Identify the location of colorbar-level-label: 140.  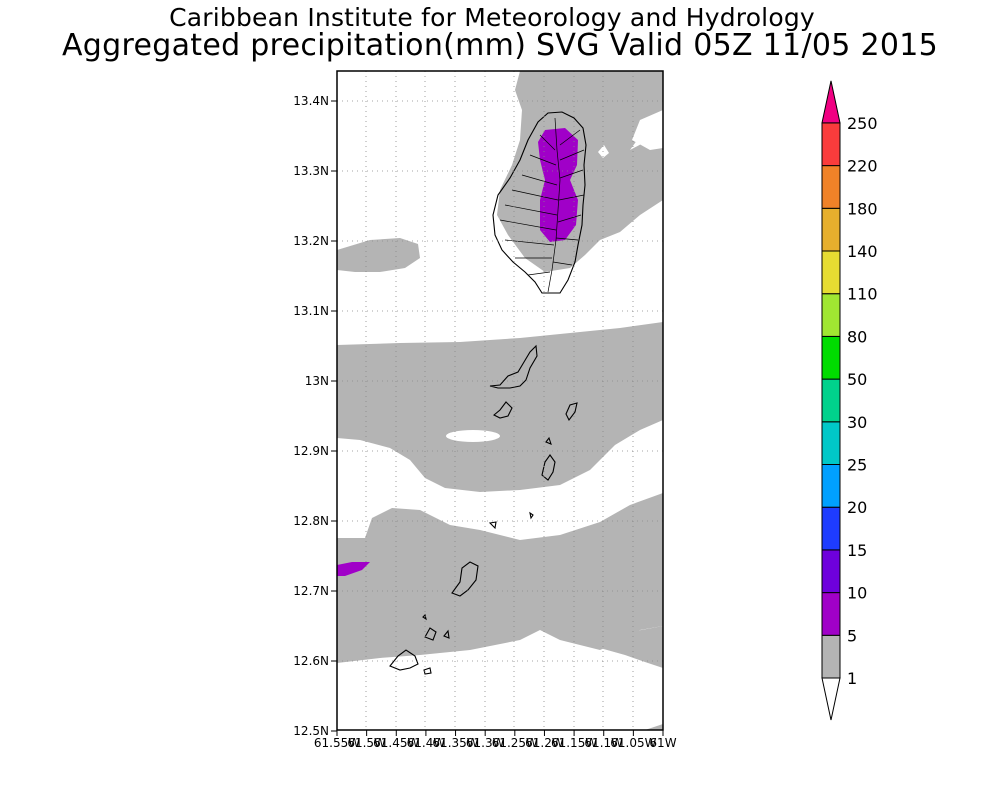
(862, 251).